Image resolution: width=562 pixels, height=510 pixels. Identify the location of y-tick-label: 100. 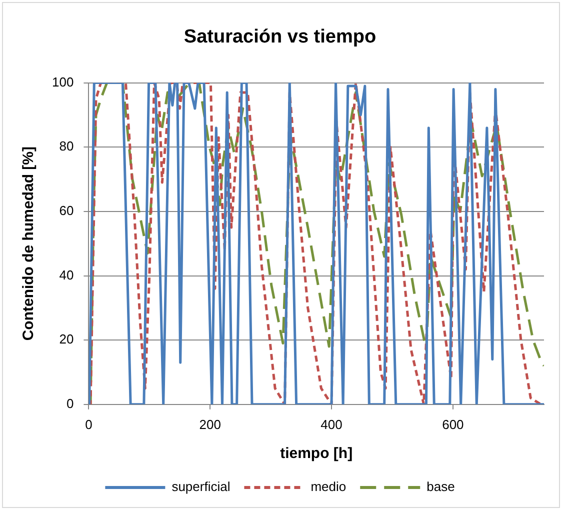
(63, 82).